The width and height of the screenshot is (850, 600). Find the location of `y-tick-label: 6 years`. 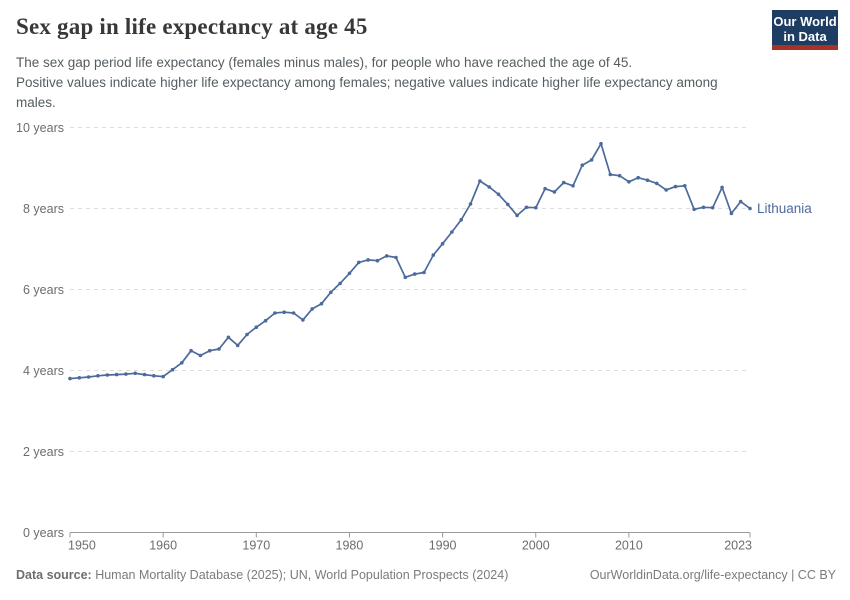

y-tick-label: 6 years is located at coordinates (43, 290).